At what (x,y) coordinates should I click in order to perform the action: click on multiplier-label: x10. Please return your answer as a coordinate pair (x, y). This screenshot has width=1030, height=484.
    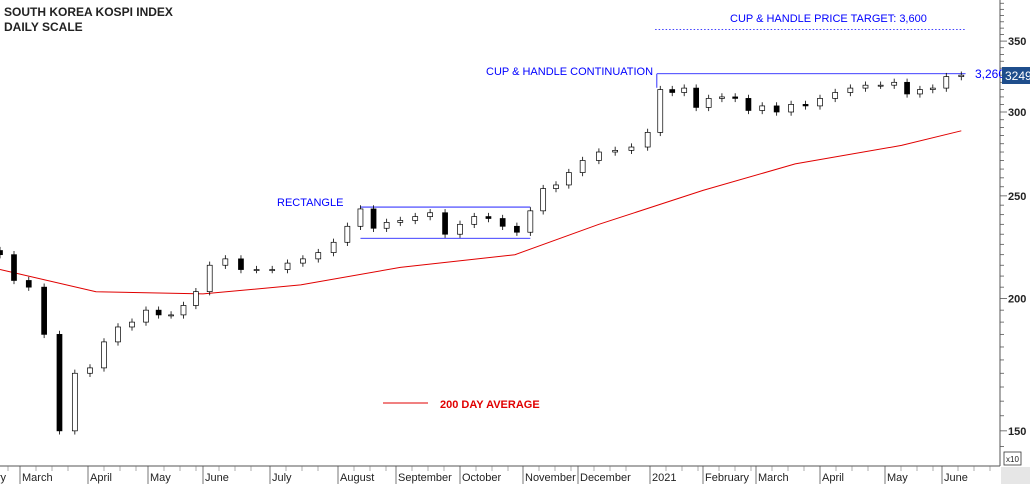
    Looking at the image, I should click on (1012, 459).